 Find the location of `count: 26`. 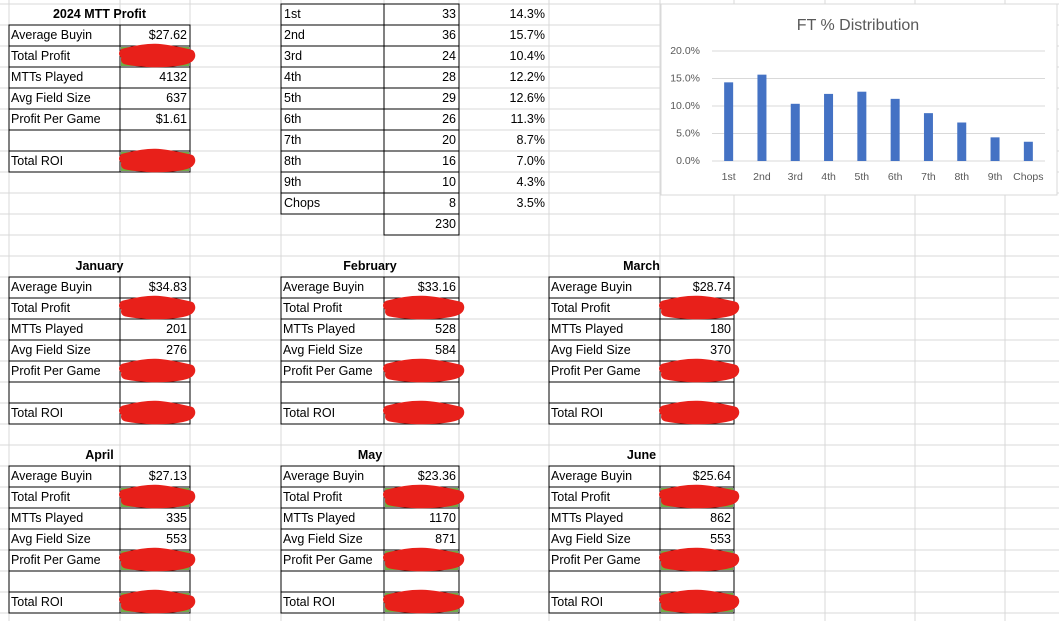

count: 26 is located at coordinates (449, 119).